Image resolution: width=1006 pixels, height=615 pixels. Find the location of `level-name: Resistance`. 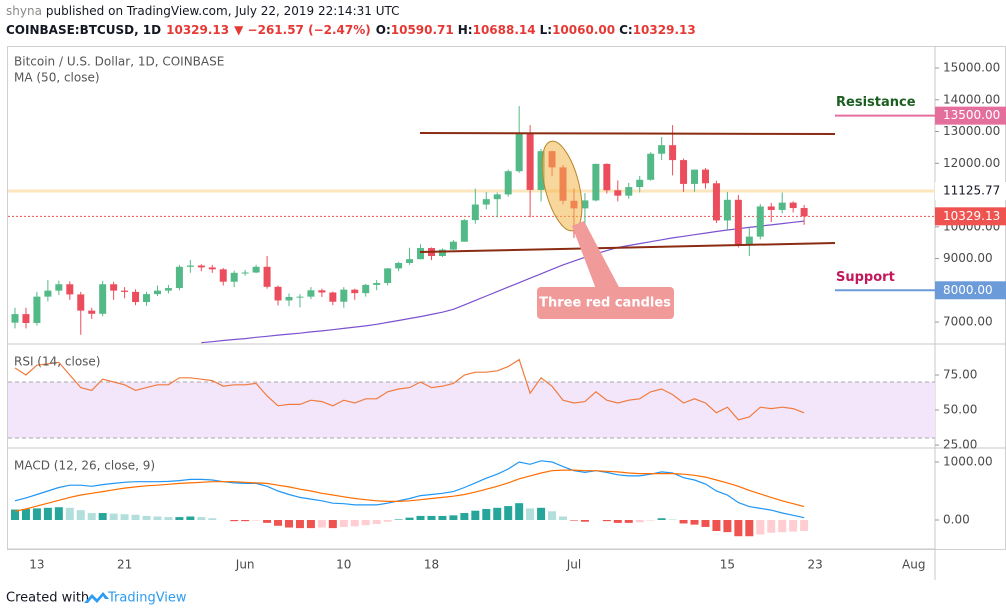

level-name: Resistance is located at coordinates (876, 102).